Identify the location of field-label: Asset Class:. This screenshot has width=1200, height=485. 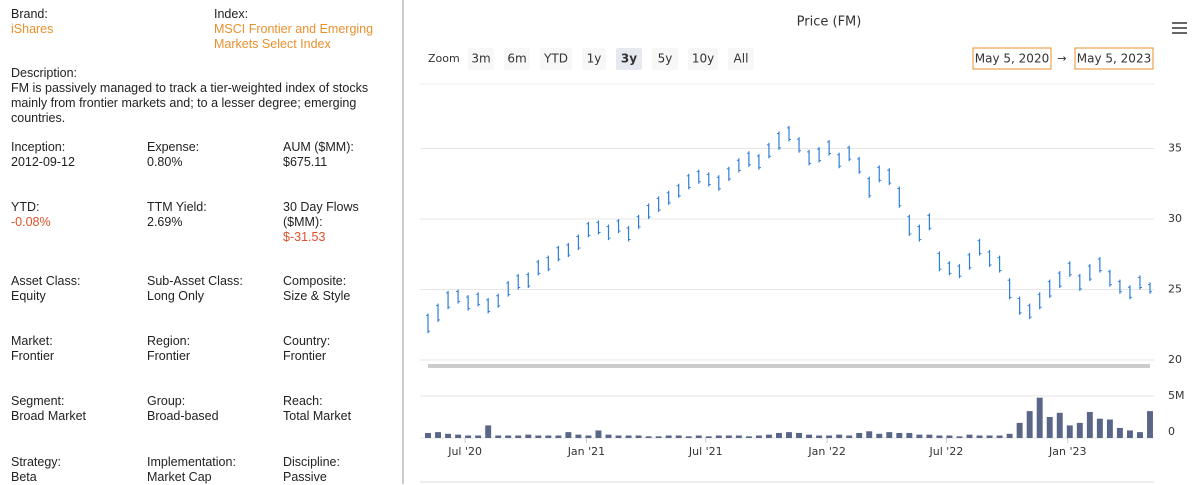
(46, 281).